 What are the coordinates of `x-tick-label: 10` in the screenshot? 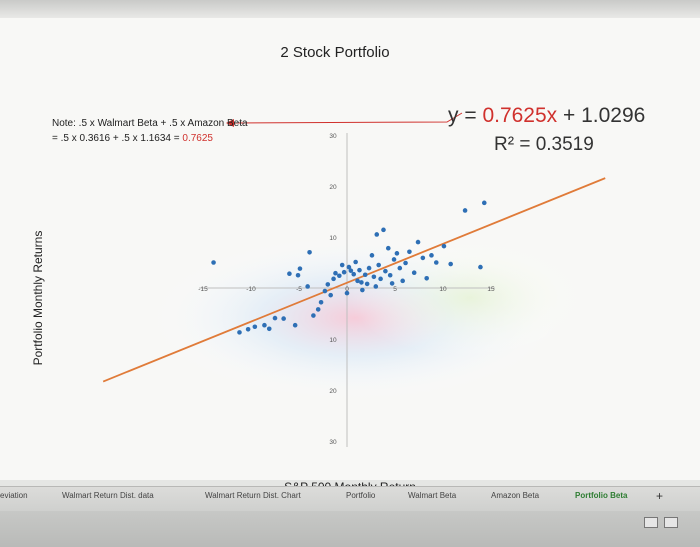 It's located at (443, 289).